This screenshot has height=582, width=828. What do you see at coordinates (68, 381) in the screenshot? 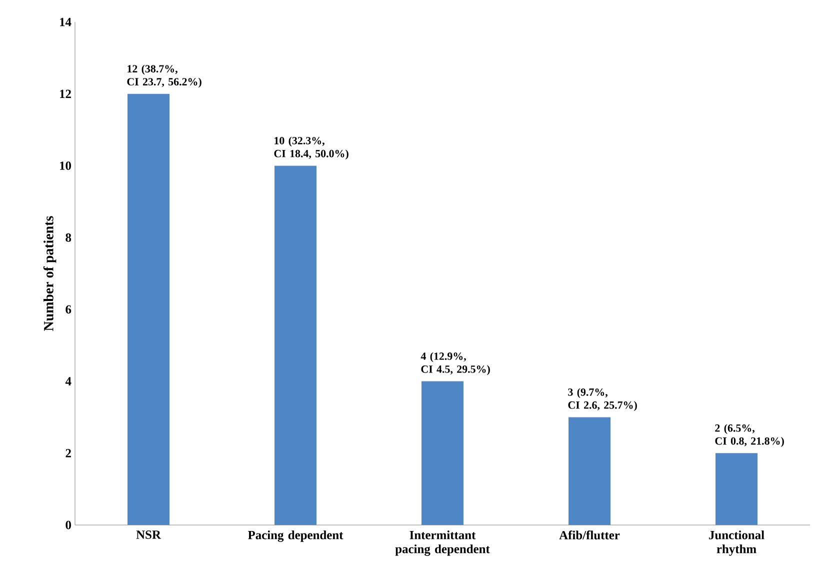
I see `y-tick-label: 4` at bounding box center [68, 381].